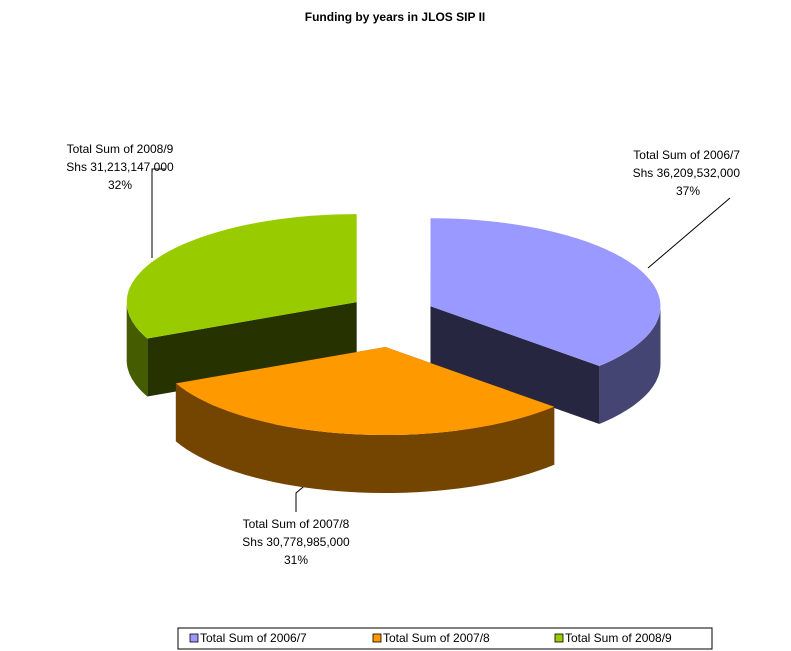 This screenshot has height=651, width=791. What do you see at coordinates (687, 173) in the screenshot?
I see `data-label: Shs 36,209,532,000` at bounding box center [687, 173].